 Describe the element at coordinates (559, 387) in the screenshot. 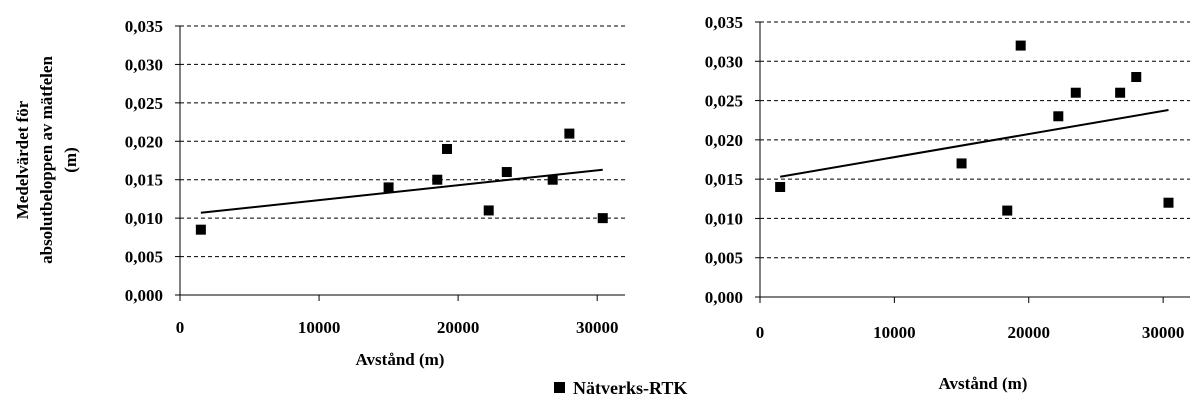

I see `legend-marker` at that location.